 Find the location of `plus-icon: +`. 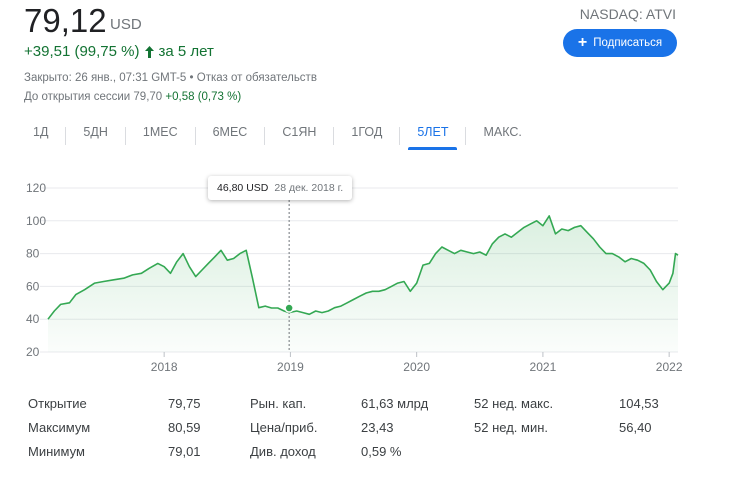

plus-icon: + is located at coordinates (582, 42).